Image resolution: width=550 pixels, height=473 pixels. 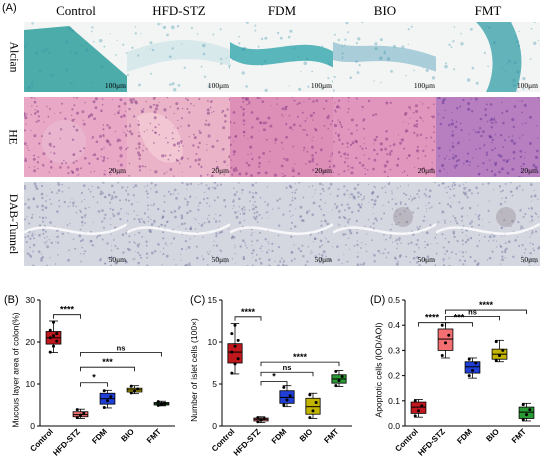 I want to click on x-tick-label: FMT, so click(x=519, y=436).